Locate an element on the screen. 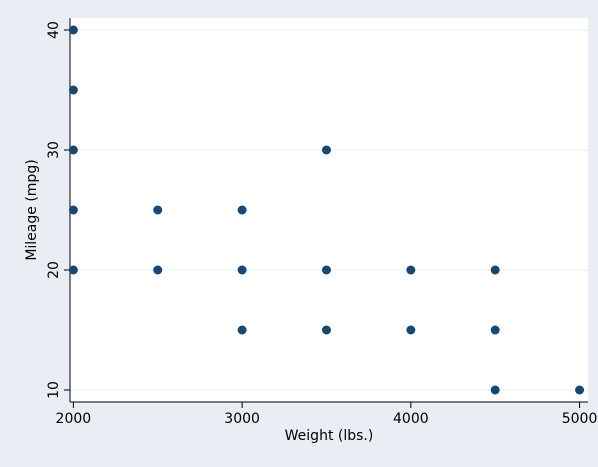  x-tick-label-3000: 3000 is located at coordinates (242, 419).